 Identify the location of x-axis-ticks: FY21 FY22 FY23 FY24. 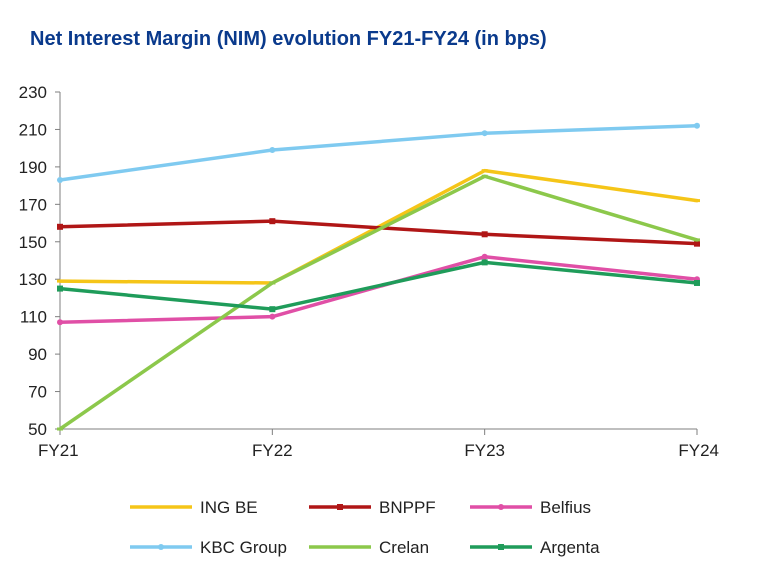
(378, 444).